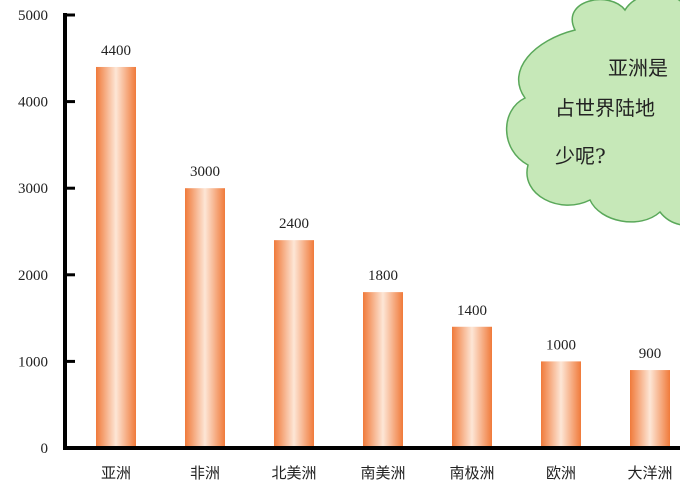 This screenshot has width=680, height=481. I want to click on category-label: 亚洲, so click(116, 472).